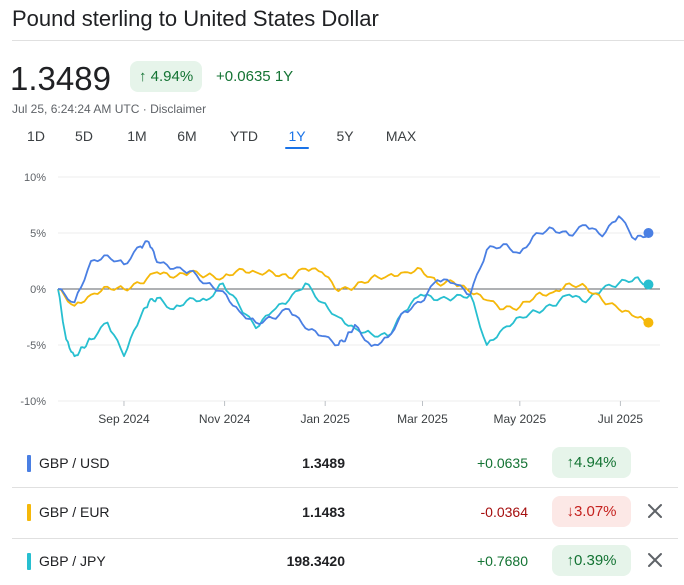 The height and width of the screenshot is (585, 684). I want to click on x-tick-label: Nov 2024, so click(225, 419).